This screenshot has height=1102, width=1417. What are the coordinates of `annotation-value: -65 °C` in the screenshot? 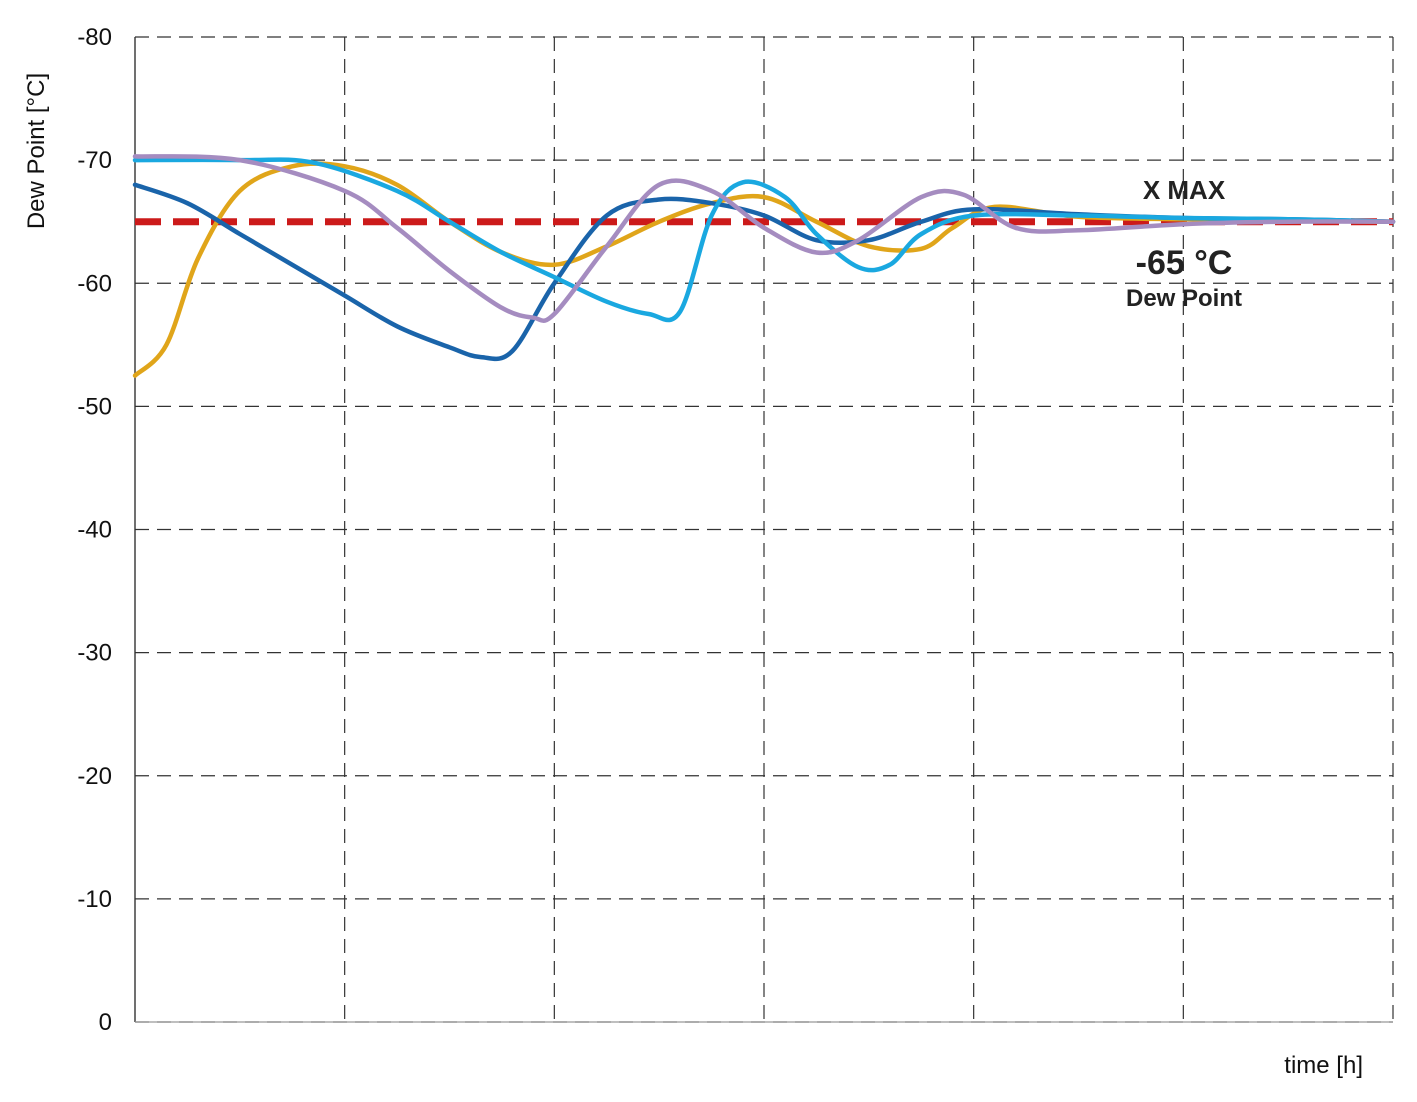 It's located at (1184, 263).